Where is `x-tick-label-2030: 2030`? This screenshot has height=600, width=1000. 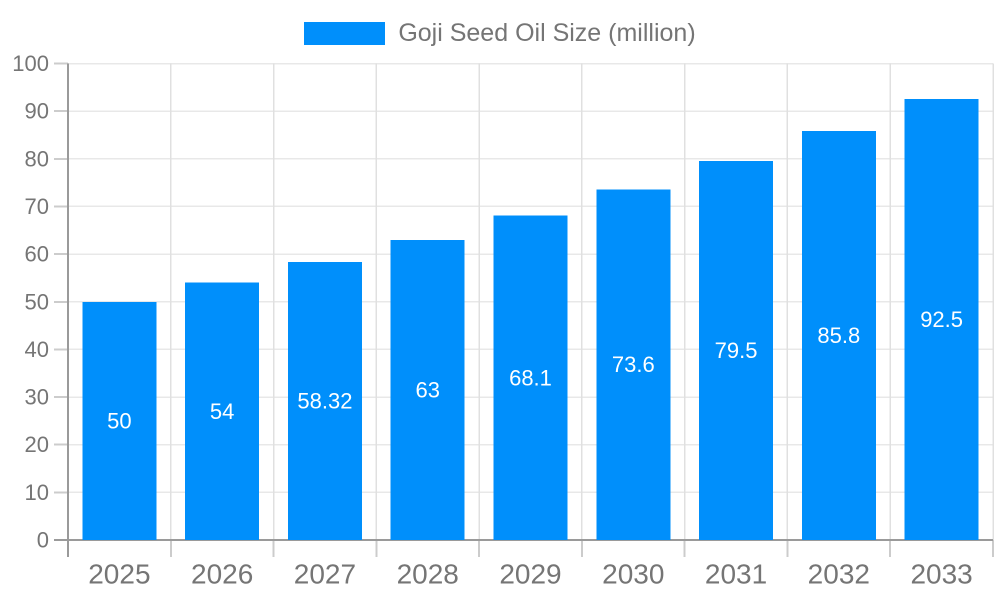 x-tick-label-2030: 2030 is located at coordinates (633, 574).